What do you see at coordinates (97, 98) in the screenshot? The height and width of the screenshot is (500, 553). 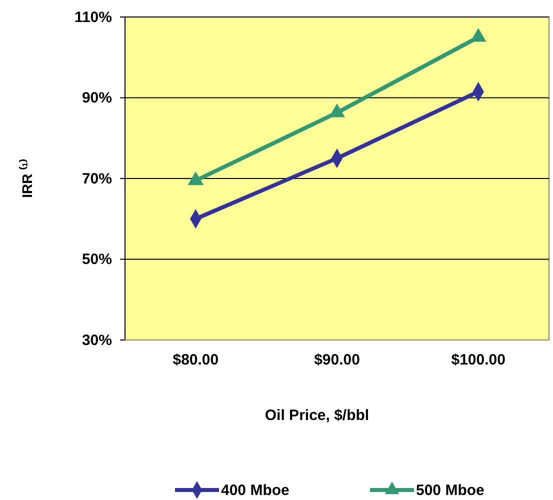 I see `y-tick-label: 90%` at bounding box center [97, 98].